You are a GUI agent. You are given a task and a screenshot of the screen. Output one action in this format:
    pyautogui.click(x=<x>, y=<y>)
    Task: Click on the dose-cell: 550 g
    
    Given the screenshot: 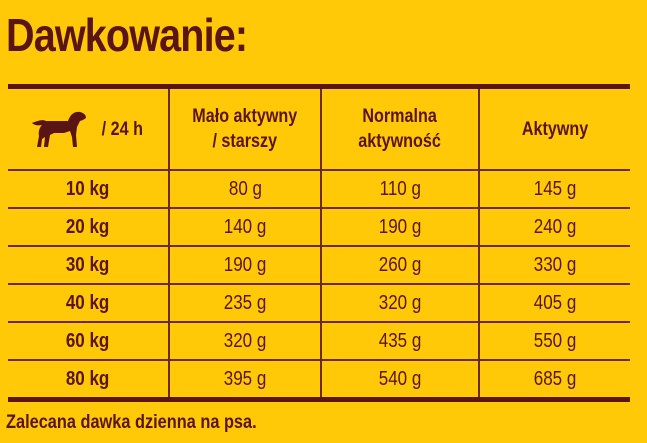 What is the action you would take?
    pyautogui.click(x=554, y=341)
    